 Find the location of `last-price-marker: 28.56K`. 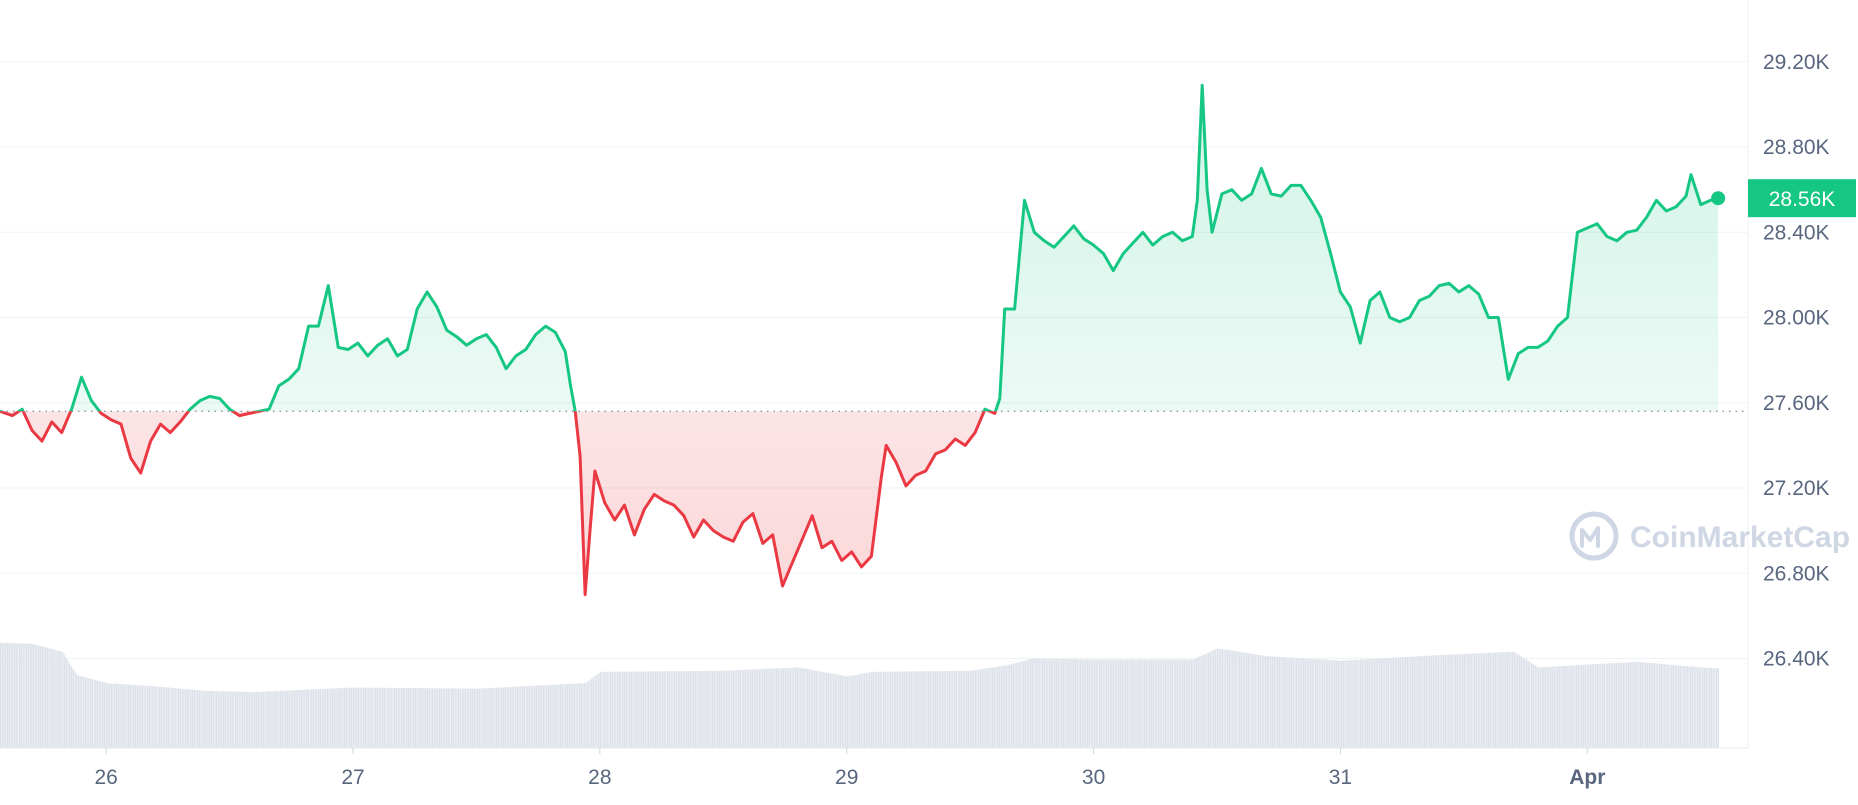

last-price-marker: 28.56K is located at coordinates (1783, 198).